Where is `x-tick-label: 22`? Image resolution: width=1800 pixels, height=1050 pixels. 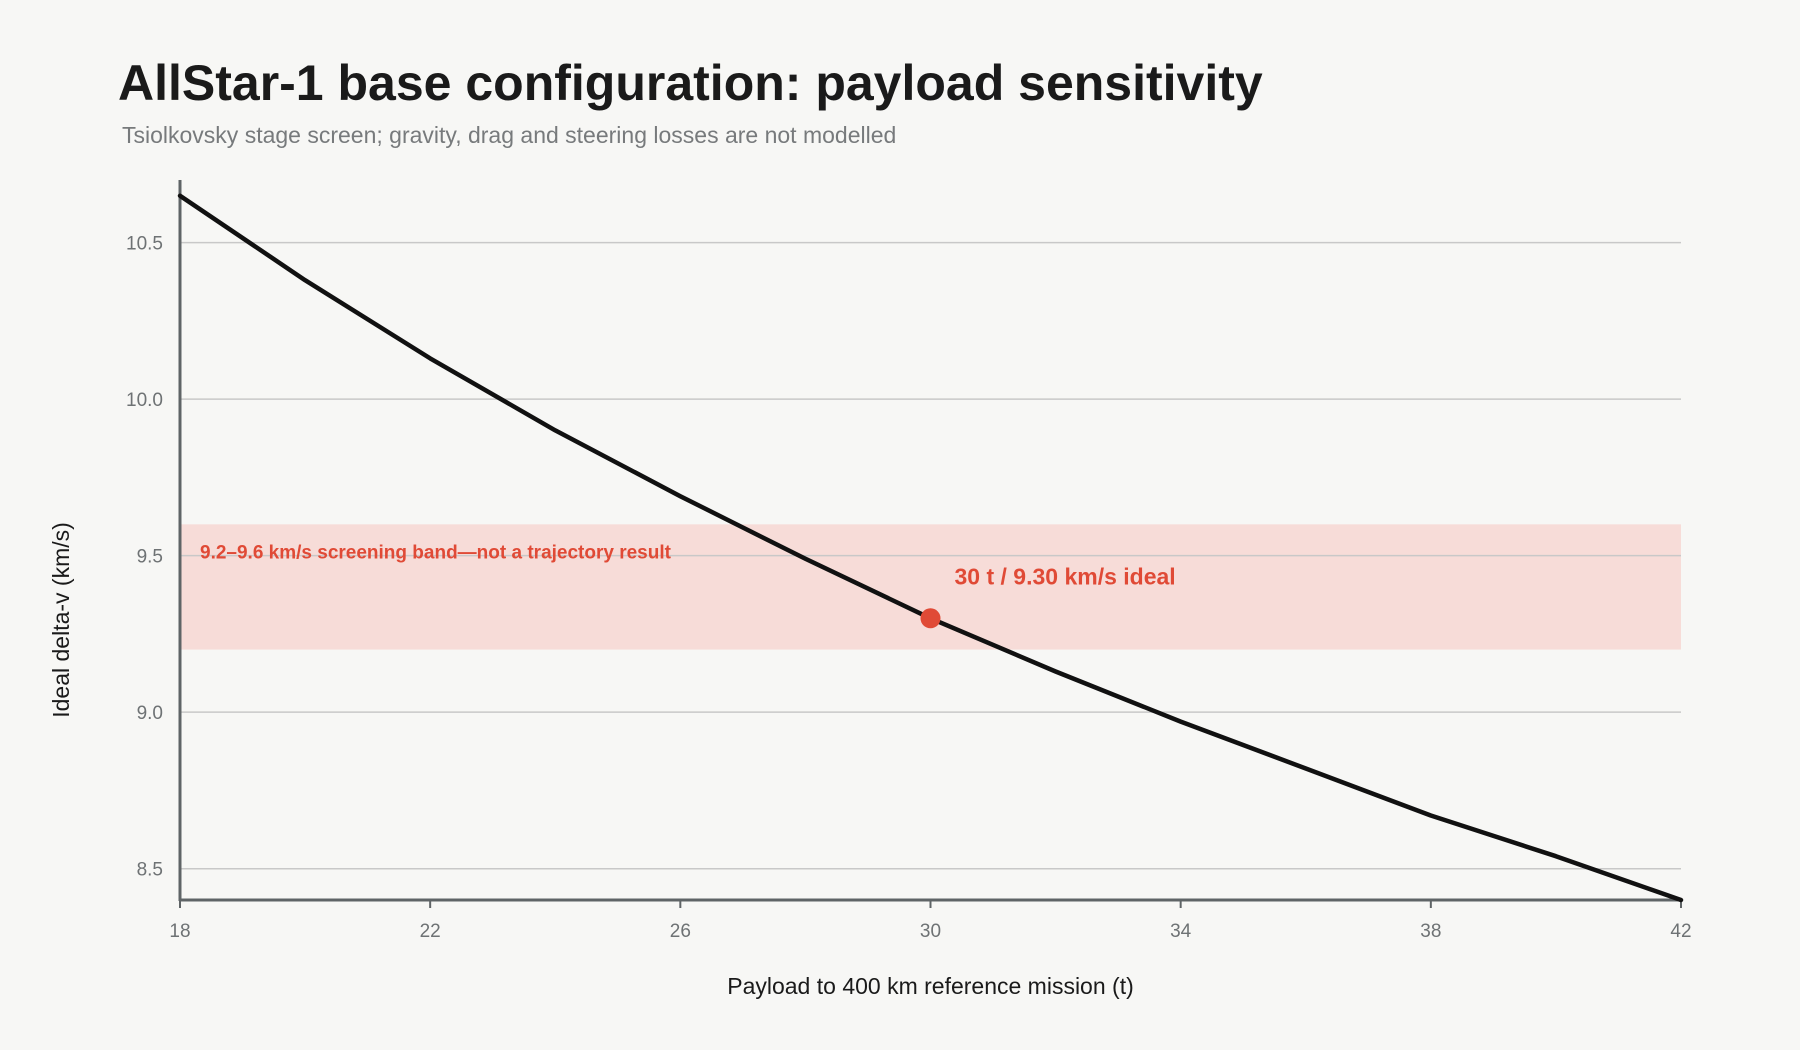 x-tick-label: 22 is located at coordinates (430, 931).